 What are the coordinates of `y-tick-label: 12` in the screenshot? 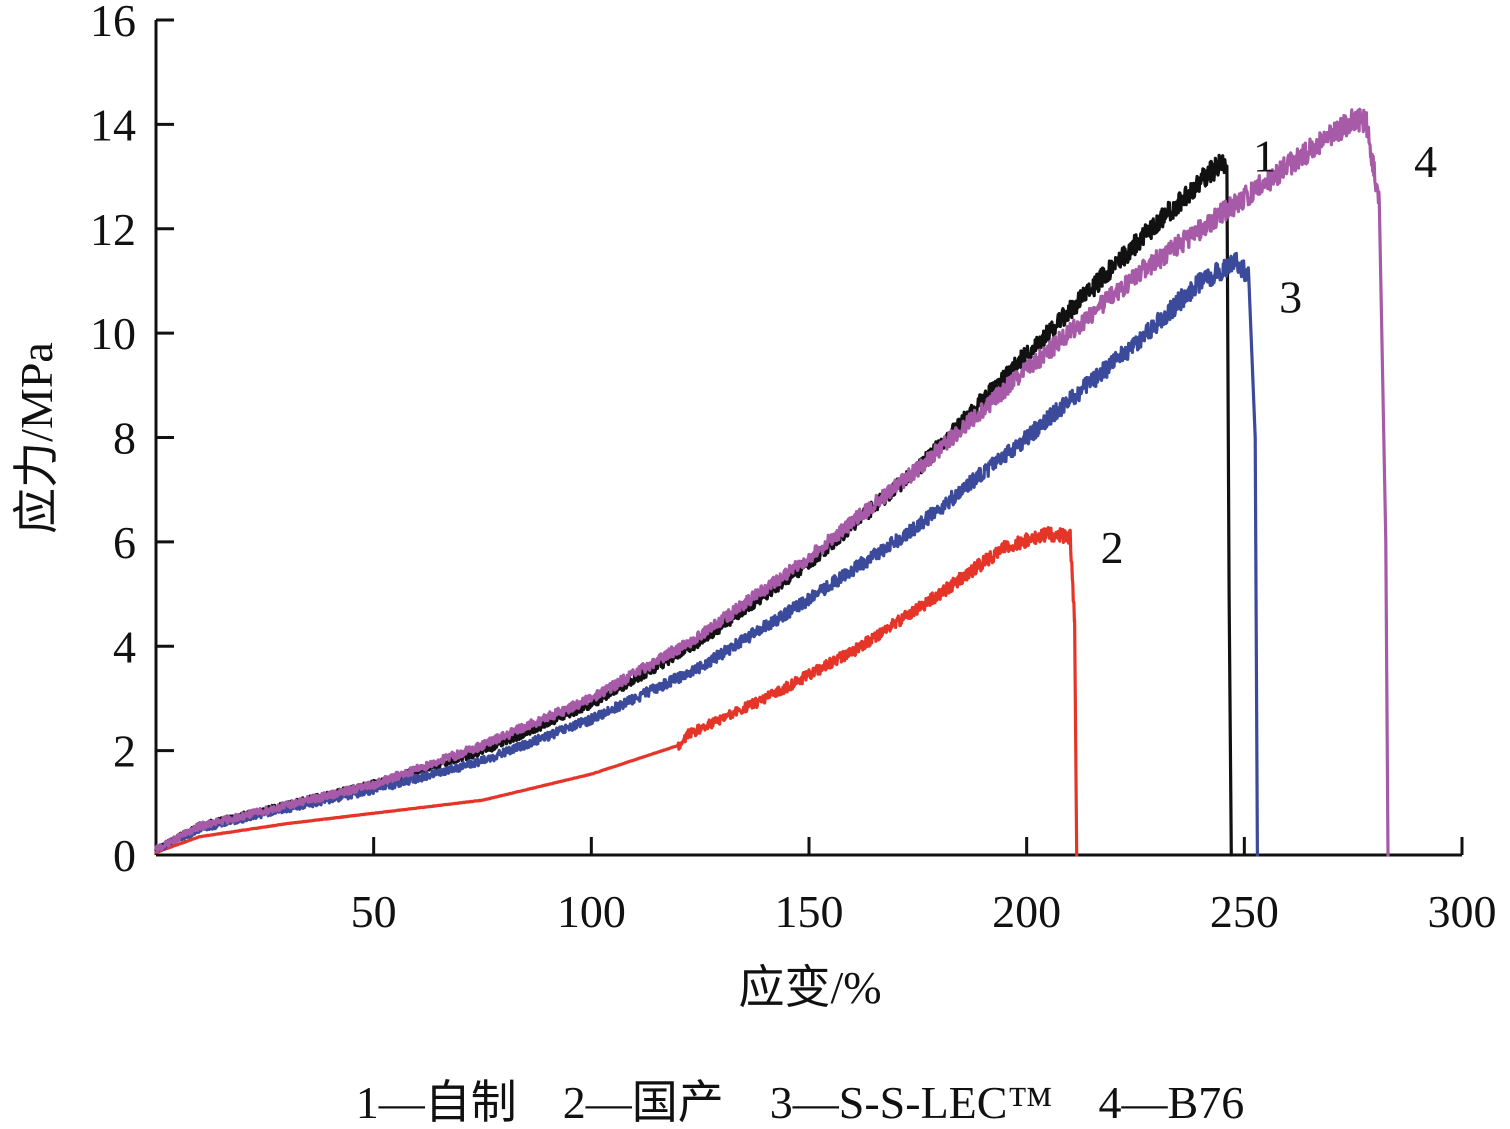 It's located at (113, 229).